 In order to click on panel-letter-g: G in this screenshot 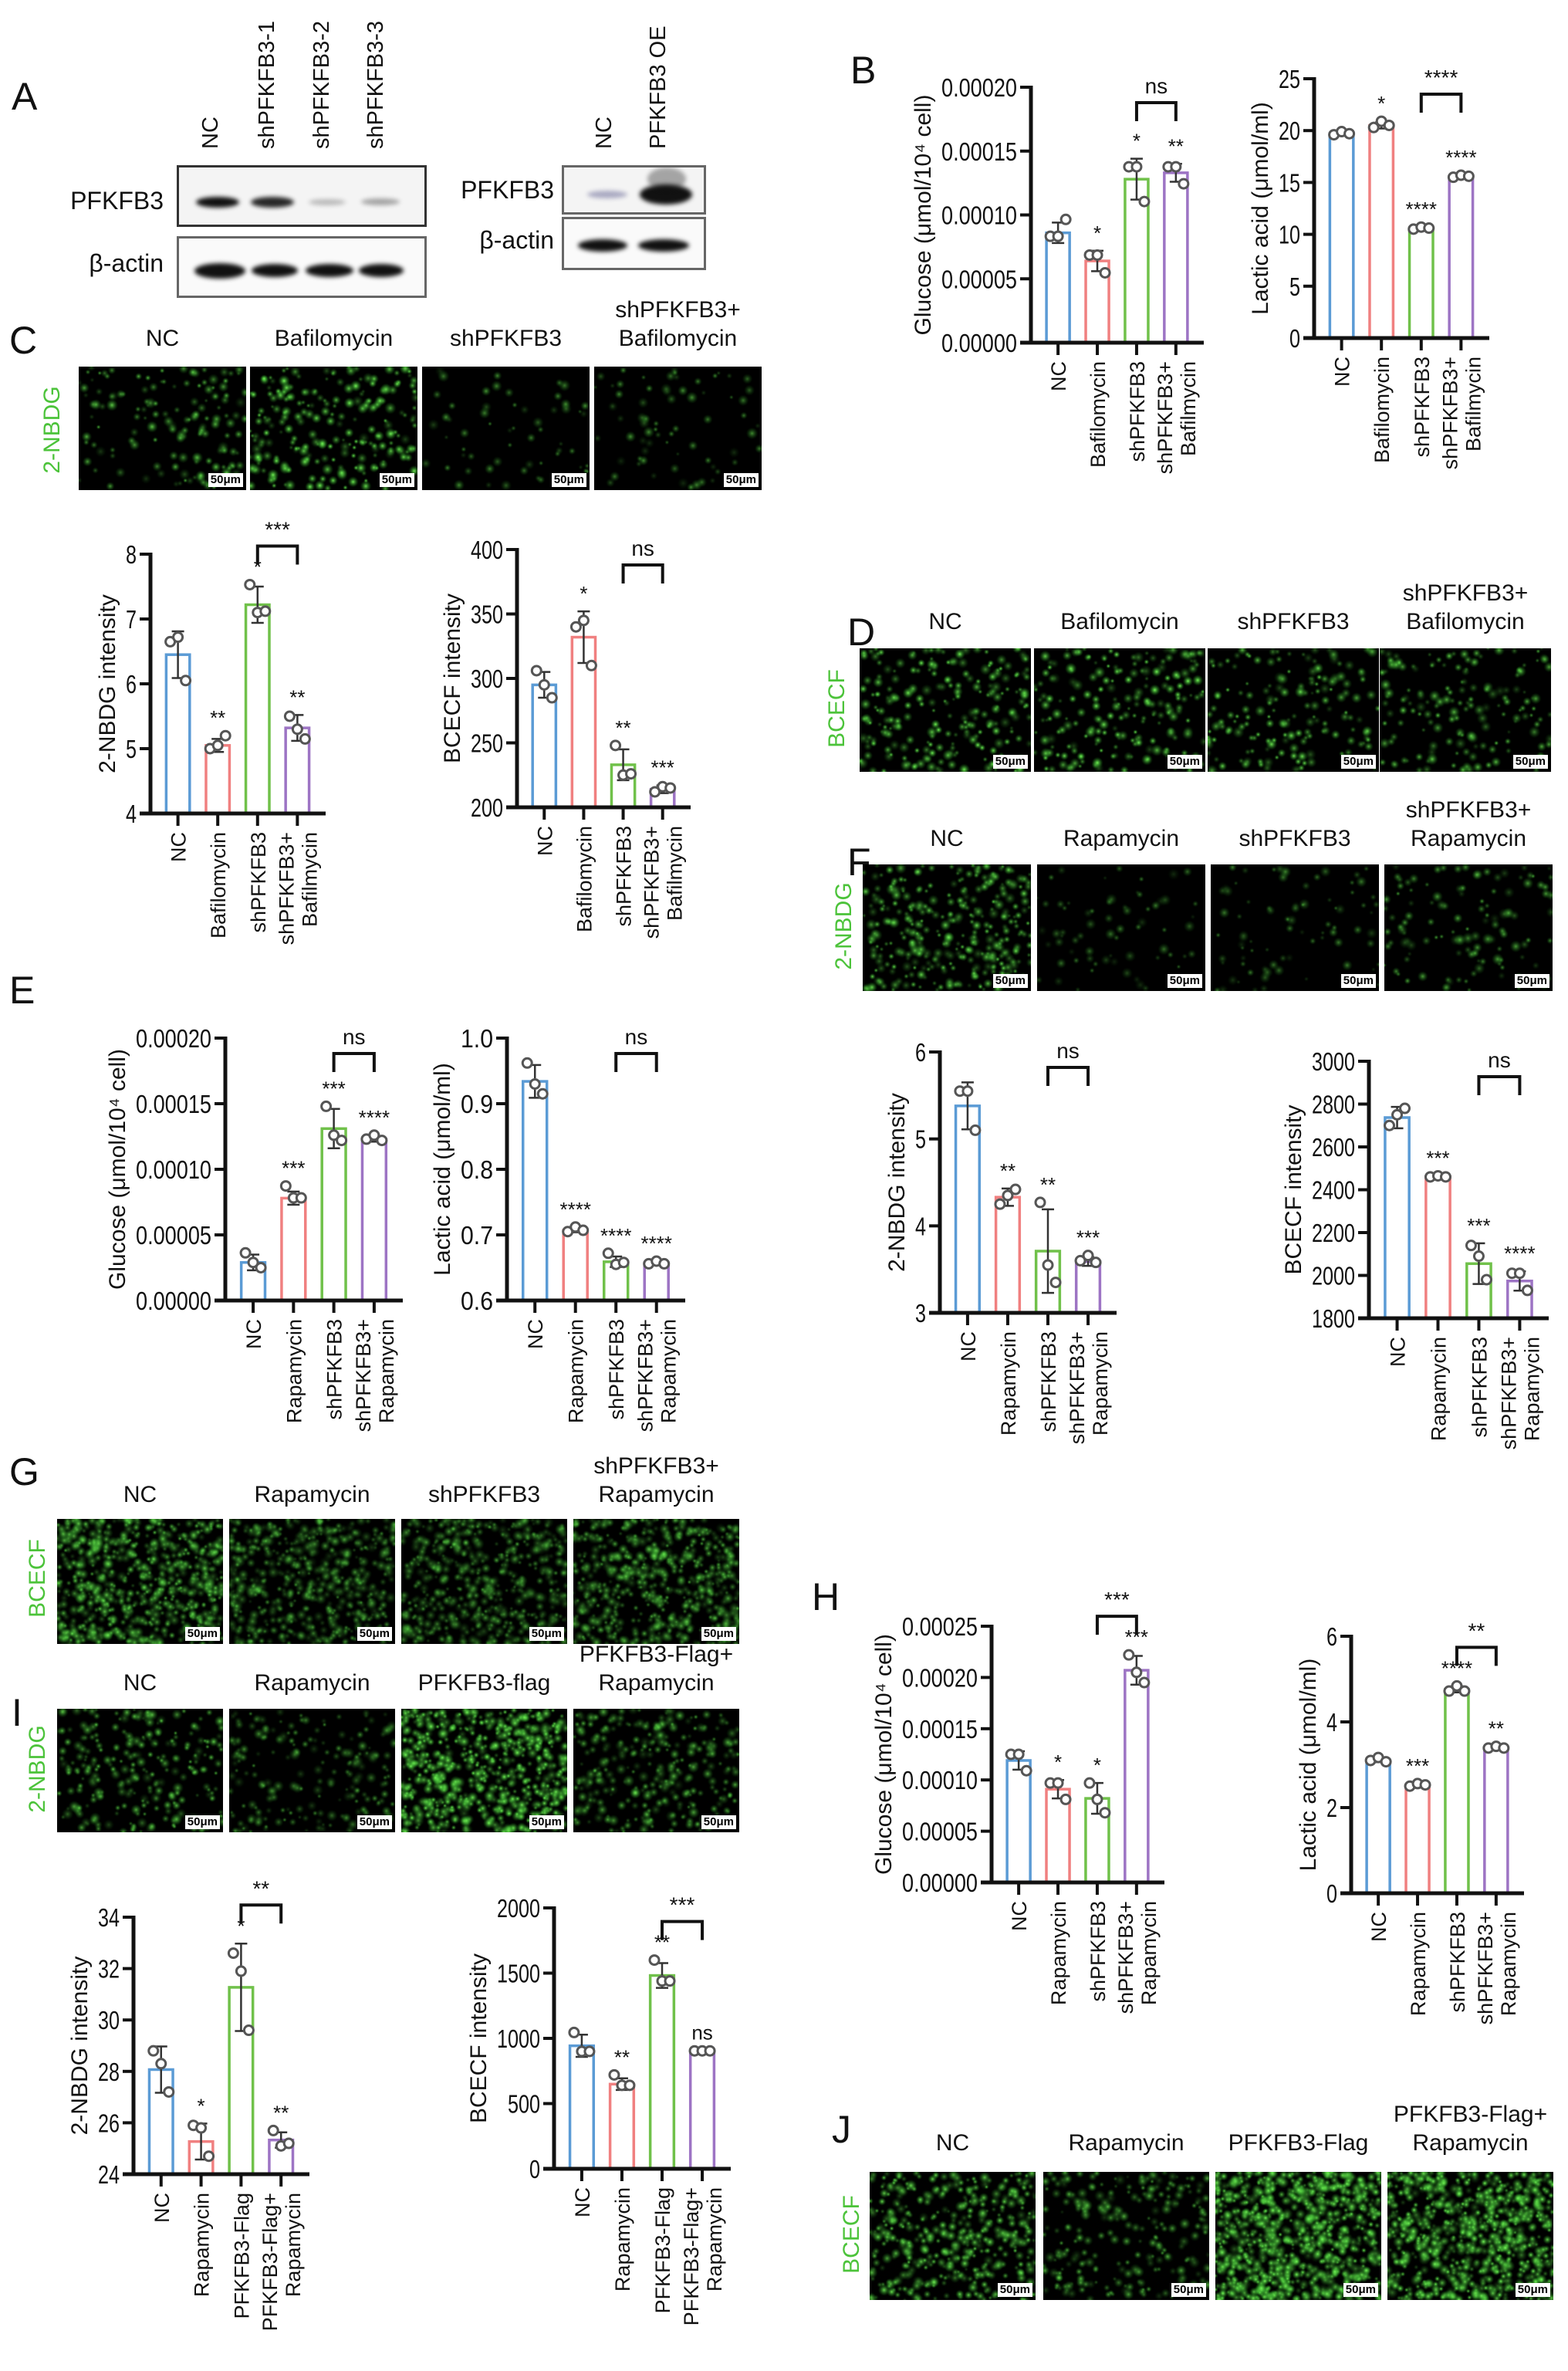, I will do `click(24, 1471)`.